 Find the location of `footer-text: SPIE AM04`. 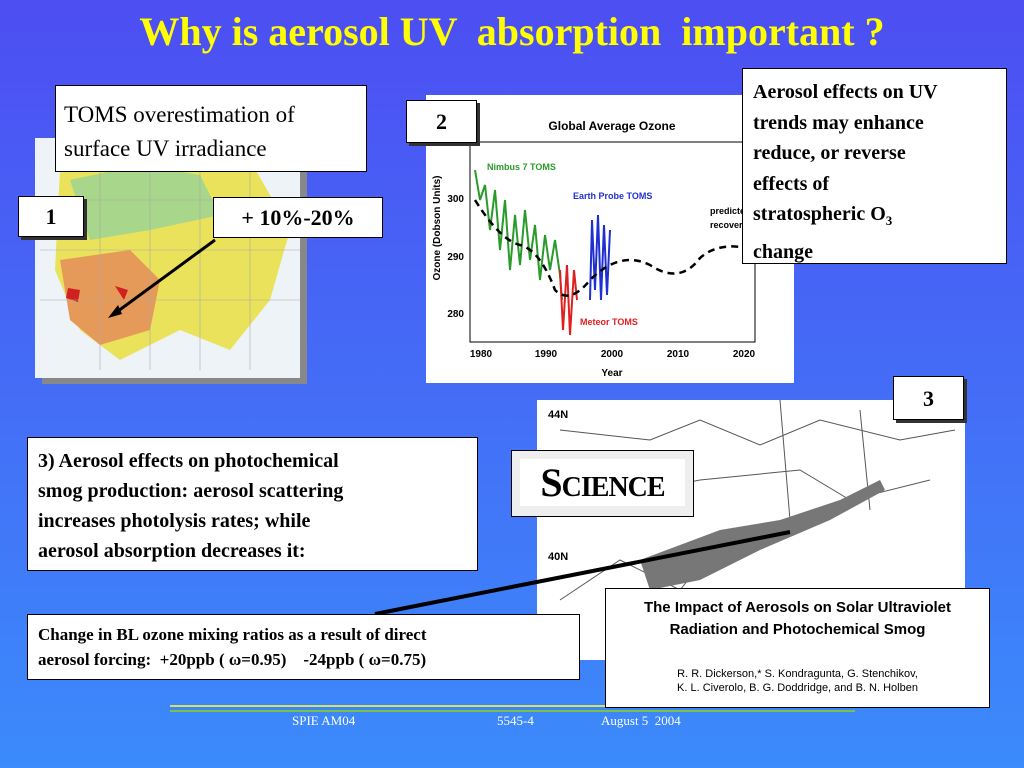

footer-text: SPIE AM04 is located at coordinates (324, 720).